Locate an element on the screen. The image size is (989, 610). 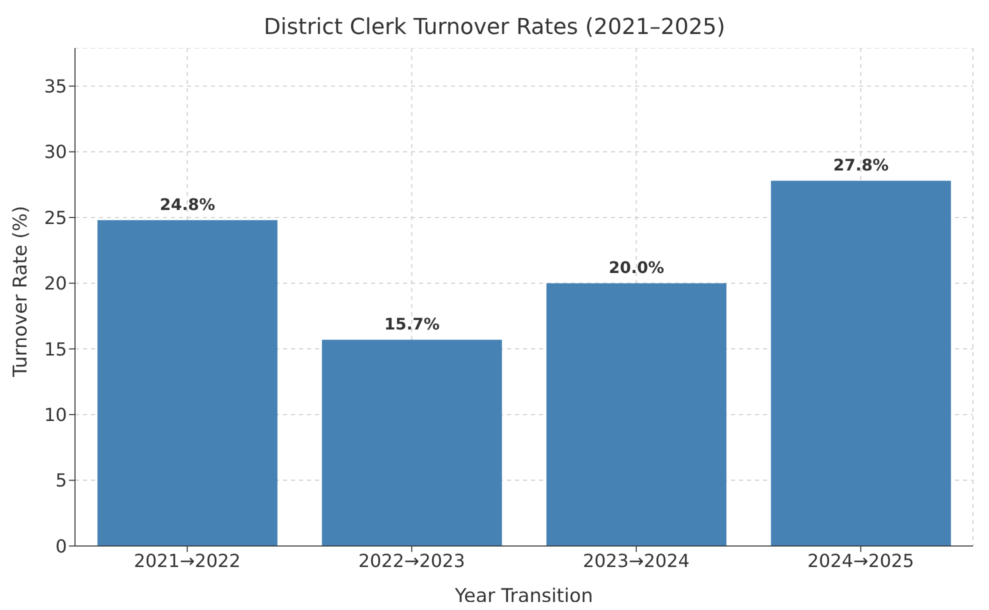
y-tick-label: 15 is located at coordinates (55, 349).